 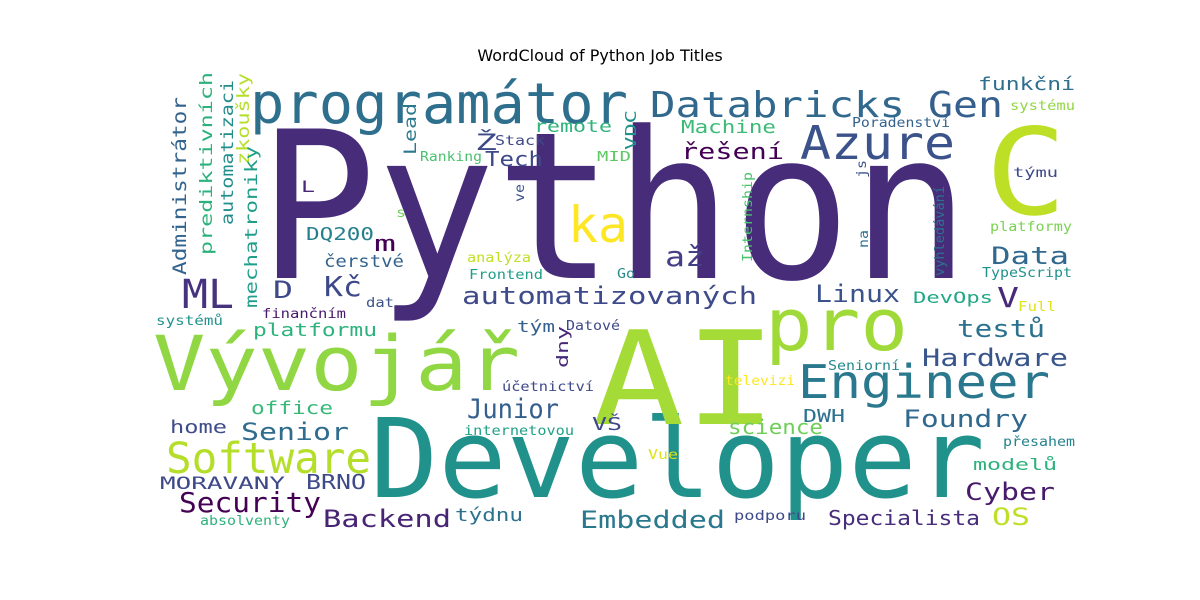 What do you see at coordinates (1037, 307) in the screenshot?
I see `word-full: Full` at bounding box center [1037, 307].